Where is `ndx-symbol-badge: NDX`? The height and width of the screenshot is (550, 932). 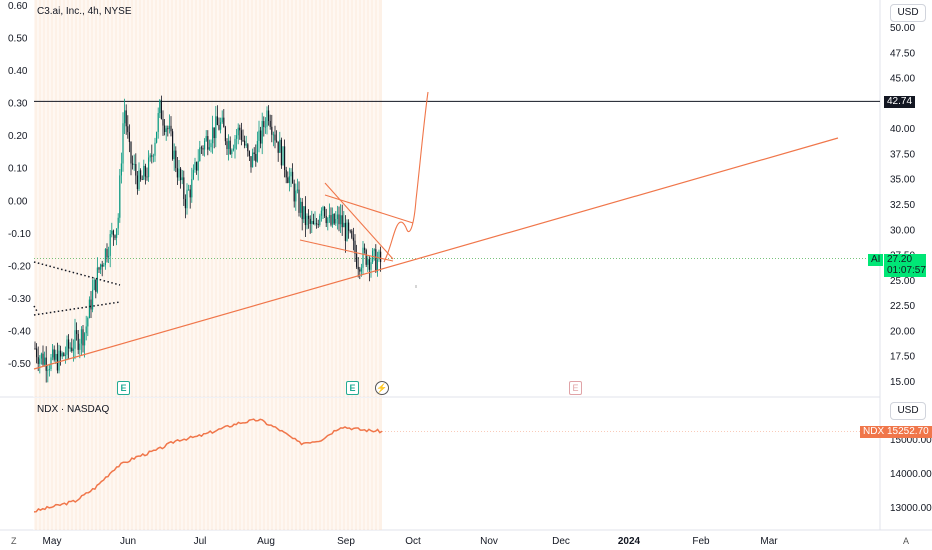 ndx-symbol-badge: NDX is located at coordinates (874, 432).